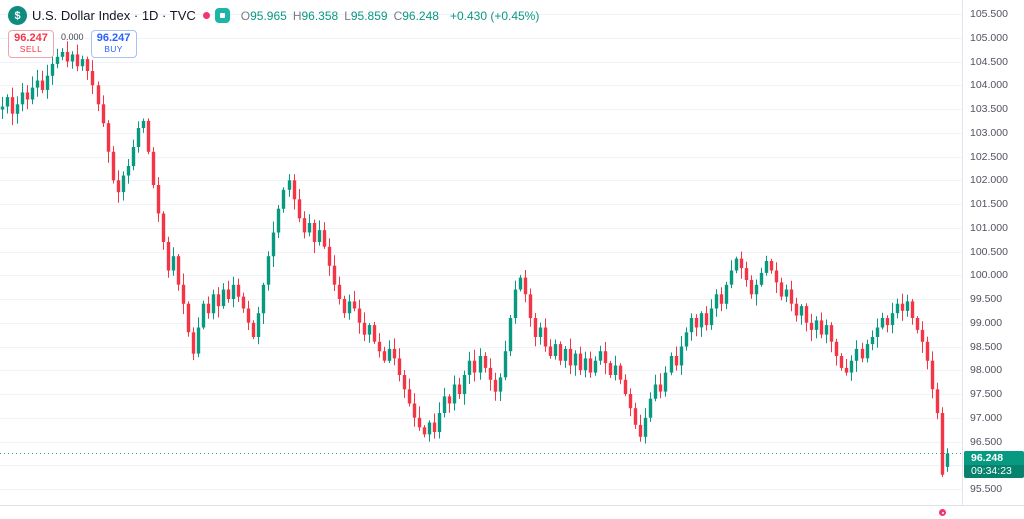 The height and width of the screenshot is (519, 1024). I want to click on price-axis-label: 103.500, so click(989, 109).